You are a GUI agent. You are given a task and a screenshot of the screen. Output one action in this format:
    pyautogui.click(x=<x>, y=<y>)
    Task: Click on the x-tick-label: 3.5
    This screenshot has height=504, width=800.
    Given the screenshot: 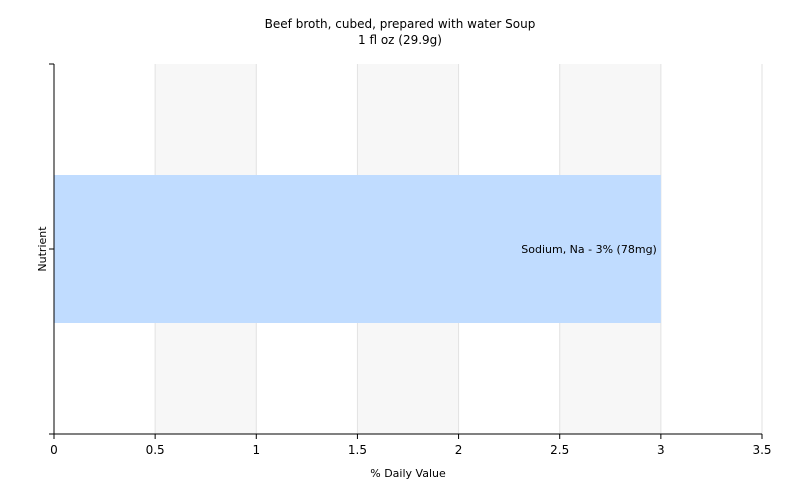 What is the action you would take?
    pyautogui.click(x=761, y=450)
    